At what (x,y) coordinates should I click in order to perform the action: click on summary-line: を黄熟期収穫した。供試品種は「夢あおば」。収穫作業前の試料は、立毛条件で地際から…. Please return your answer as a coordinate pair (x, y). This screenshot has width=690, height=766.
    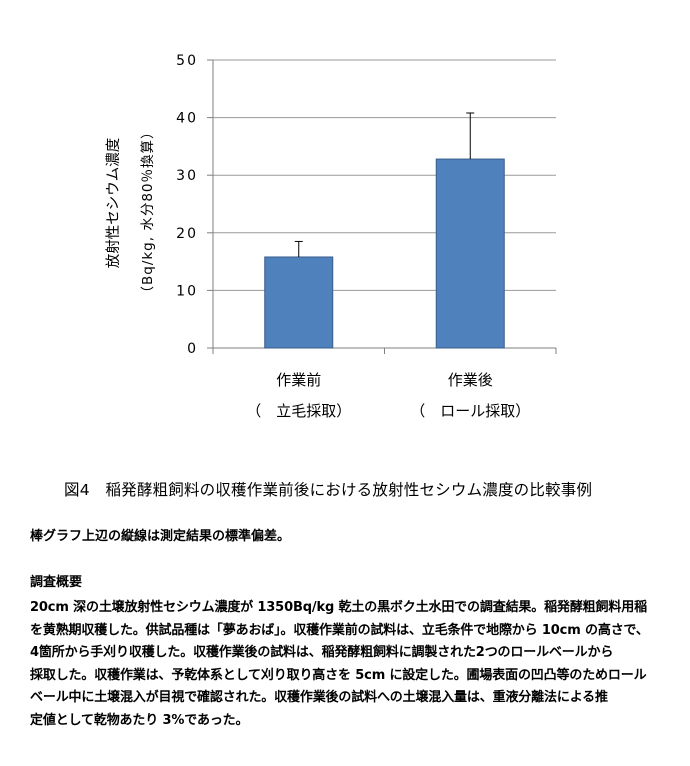
    Looking at the image, I should click on (339, 630).